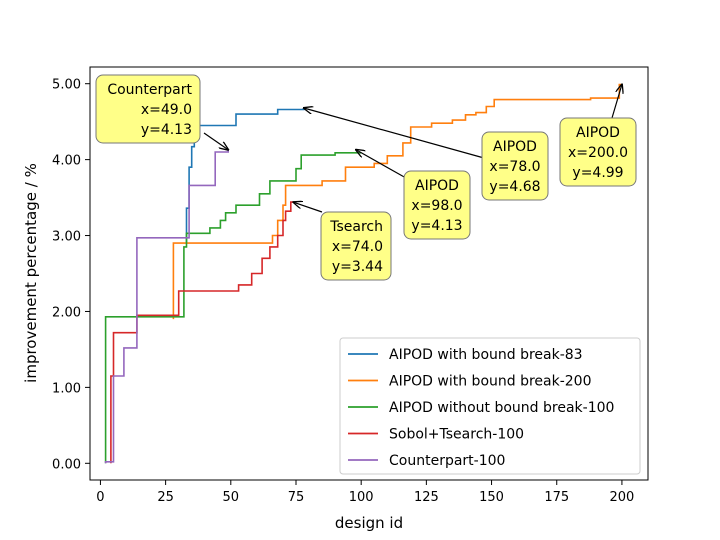  What do you see at coordinates (66, 85) in the screenshot?
I see `y-tick-label: 5.00` at bounding box center [66, 85].